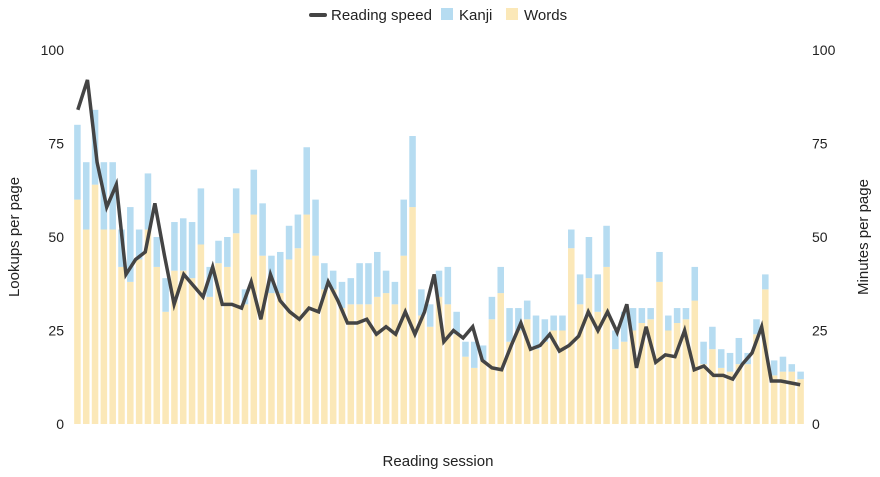 The height and width of the screenshot is (477, 880). Describe the element at coordinates (820, 144) in the screenshot. I see `right-tick-label: 75` at that location.